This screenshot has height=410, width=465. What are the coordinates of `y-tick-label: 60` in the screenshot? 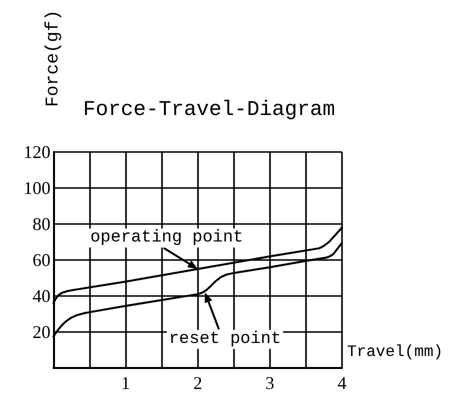 It's located at (41, 260).